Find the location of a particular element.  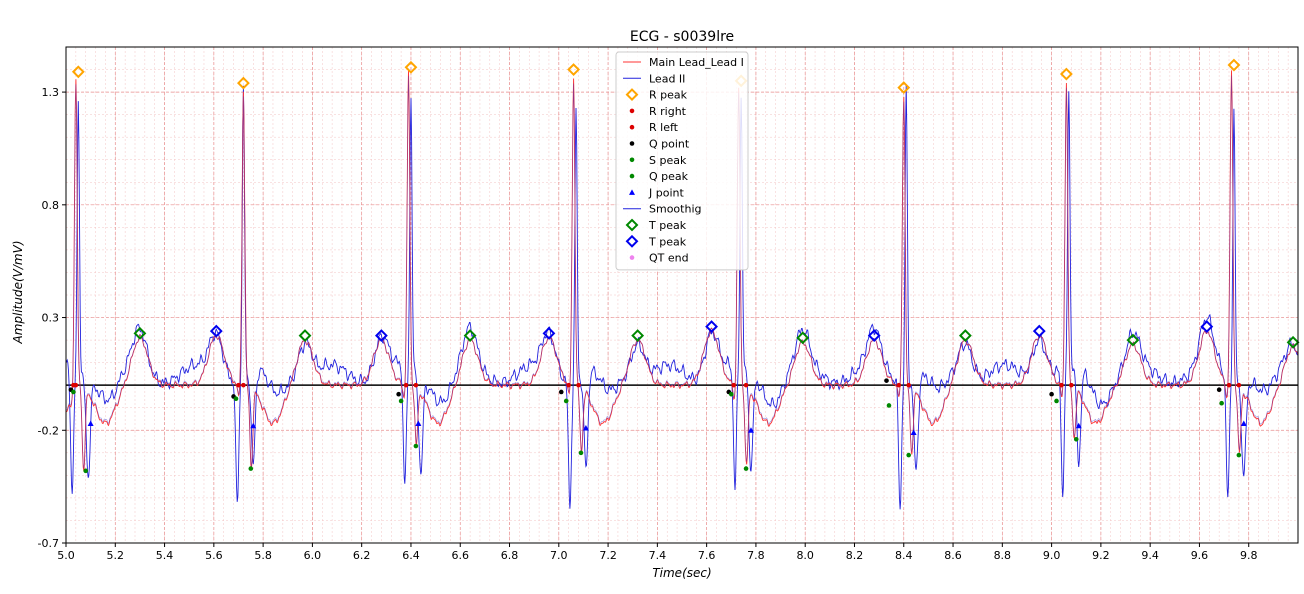

x-tick-label: 8.8 is located at coordinates (1003, 555).